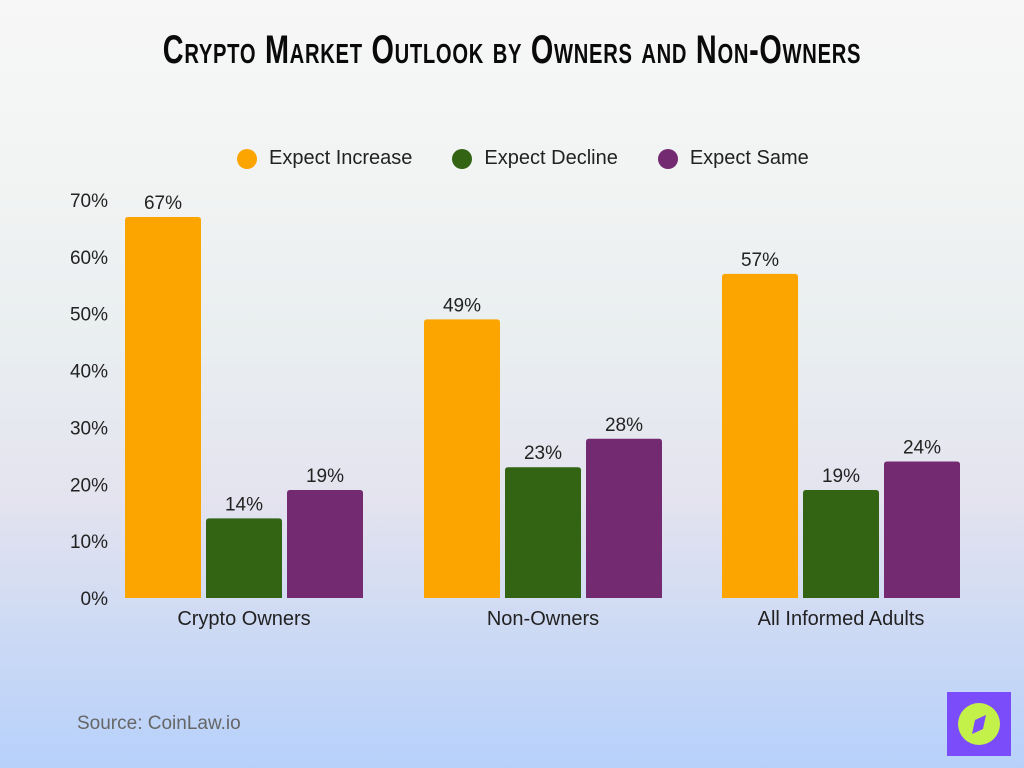 The width and height of the screenshot is (1024, 768). I want to click on x-tick-label: Non-Owners, so click(543, 619).